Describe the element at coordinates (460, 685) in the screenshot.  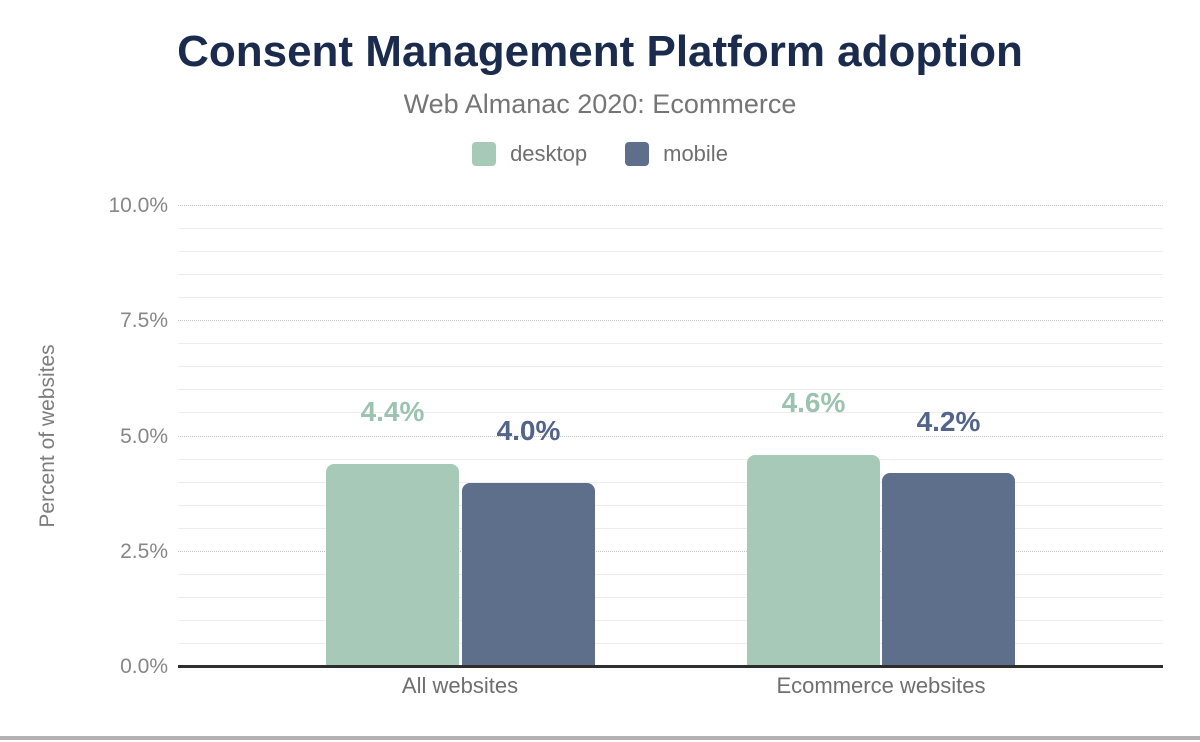
I see `x-label-all-websites: All websites` at that location.